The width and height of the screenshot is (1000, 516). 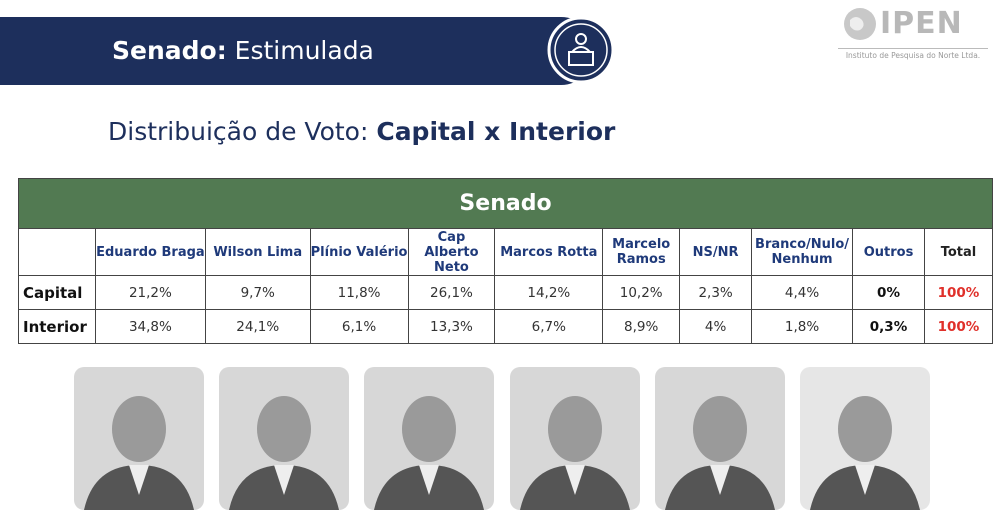 I want to click on column-header: Eduardo Braga, so click(x=150, y=252).